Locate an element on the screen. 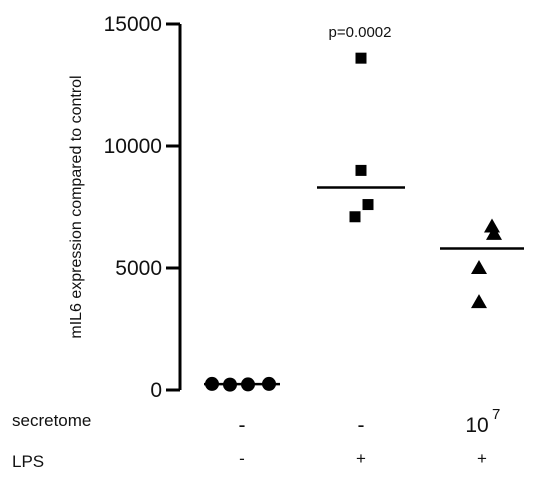 The image size is (550, 483). row-label-secretome: secretome is located at coordinates (51, 420).